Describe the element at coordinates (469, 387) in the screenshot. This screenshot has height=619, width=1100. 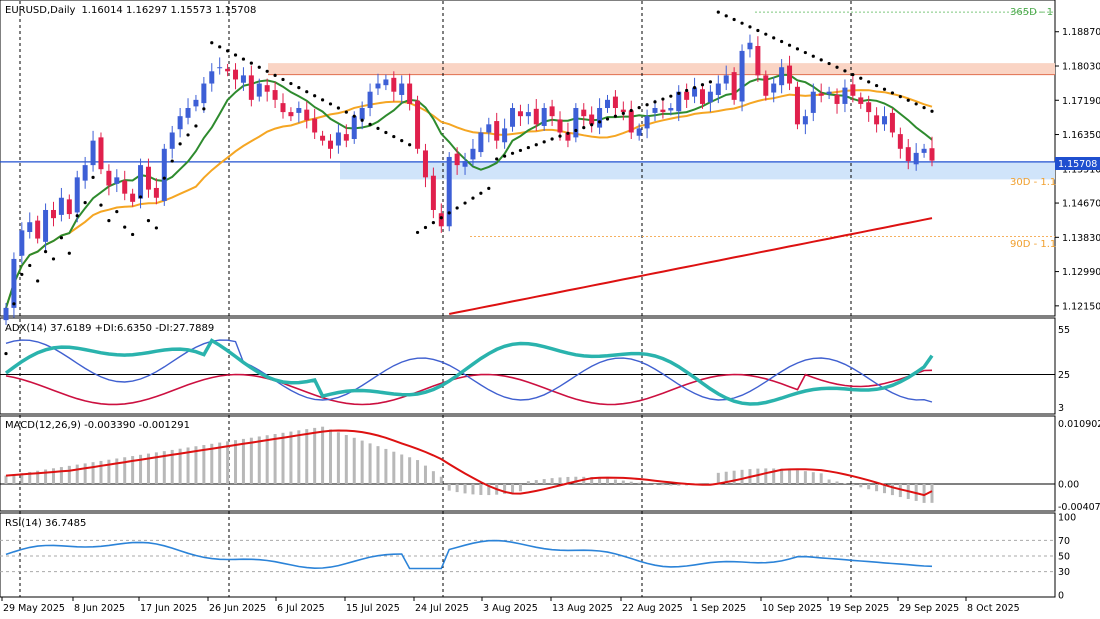
I see `minus-di-line` at that location.